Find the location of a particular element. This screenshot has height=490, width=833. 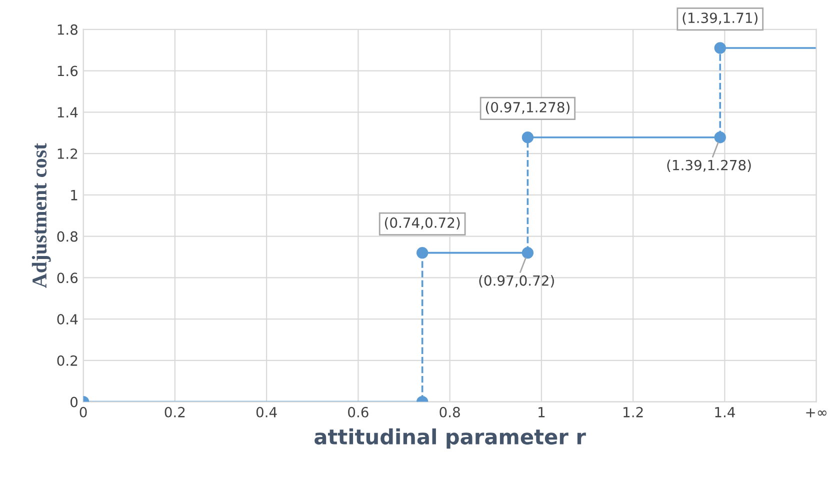

x-tick-label: 1 is located at coordinates (541, 412).